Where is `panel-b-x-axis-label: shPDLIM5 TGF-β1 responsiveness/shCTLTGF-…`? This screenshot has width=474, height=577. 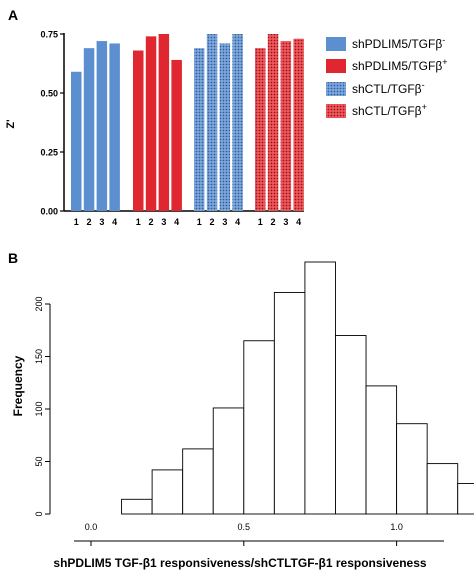 panel-b-x-axis-label: shPDLIM5 TGF-β1 responsiveness/shCTLTGF-… is located at coordinates (240, 563).